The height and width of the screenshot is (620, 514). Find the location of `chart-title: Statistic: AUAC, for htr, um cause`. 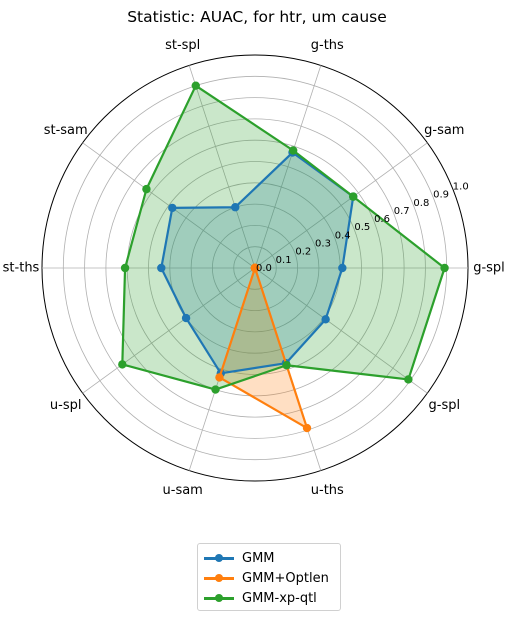

chart-title: Statistic: AUAC, for htr, um cause is located at coordinates (257, 17).